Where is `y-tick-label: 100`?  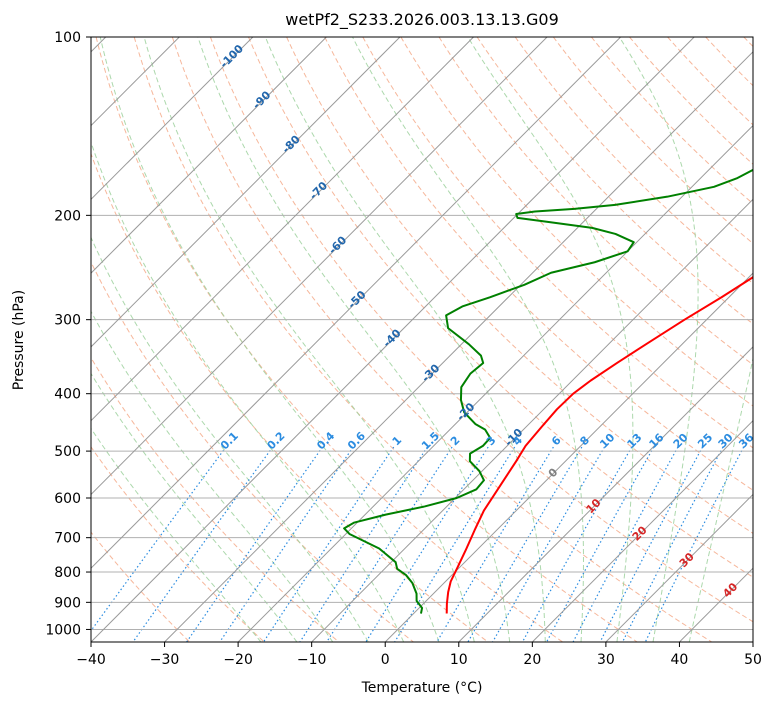
y-tick-label: 100 is located at coordinates (67, 38).